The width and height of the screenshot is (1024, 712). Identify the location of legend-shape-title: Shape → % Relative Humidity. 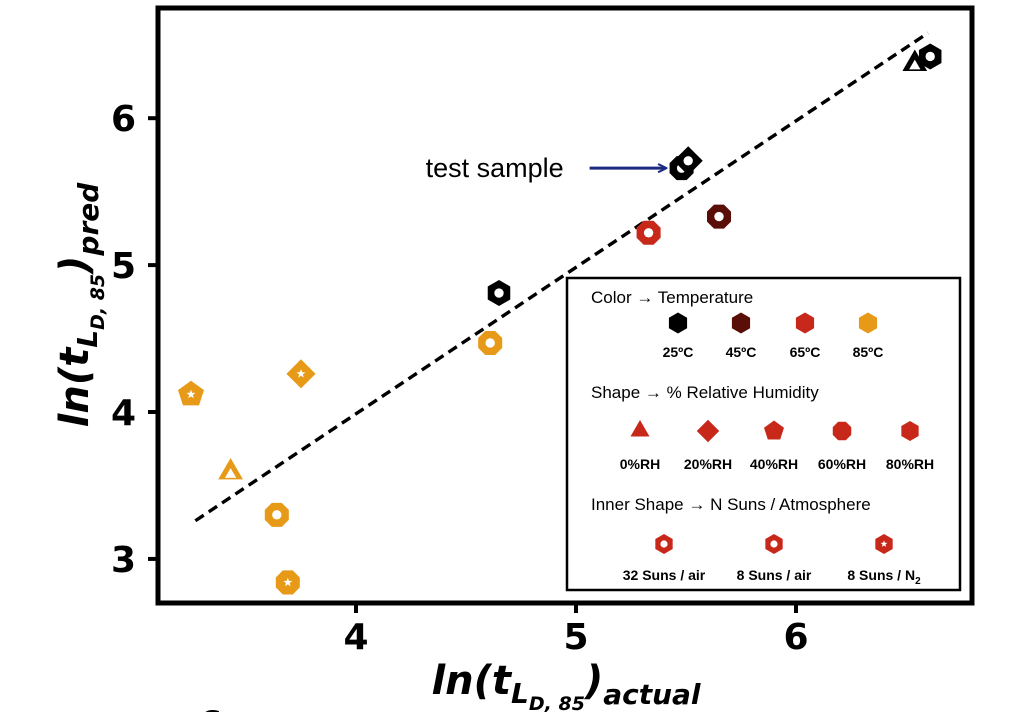
(705, 392).